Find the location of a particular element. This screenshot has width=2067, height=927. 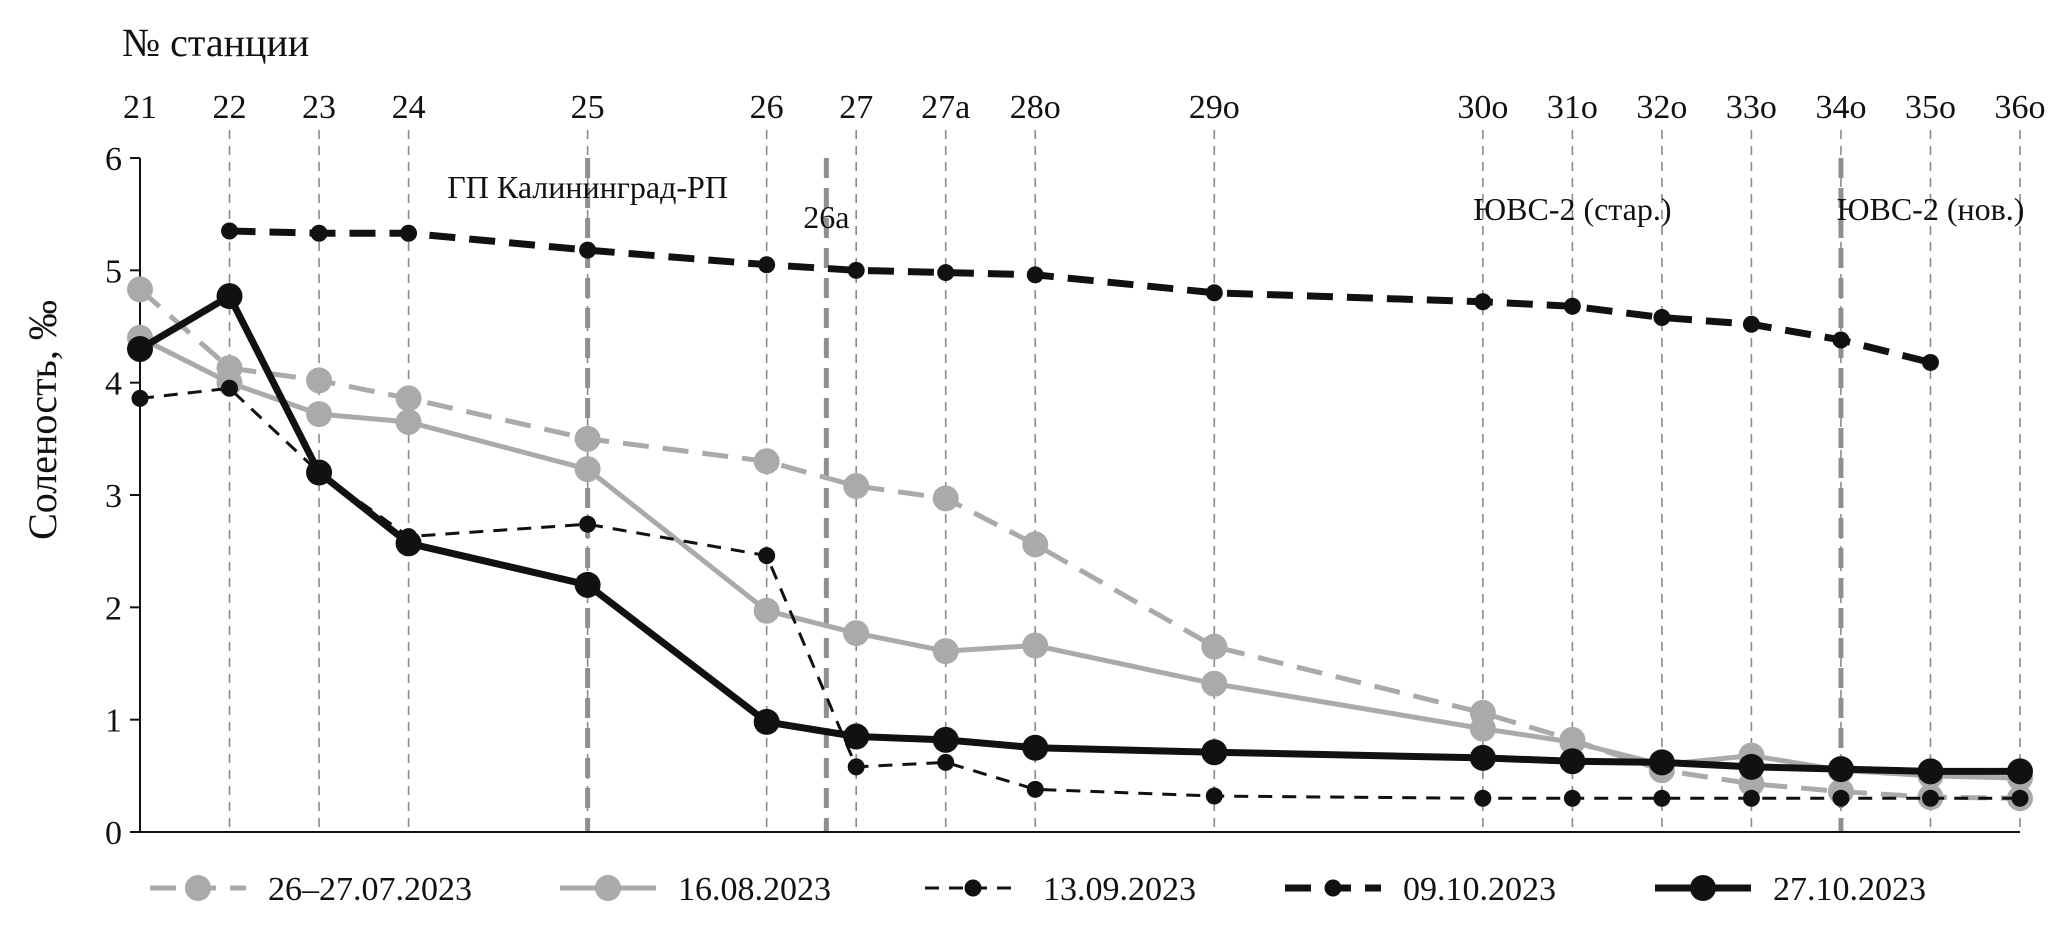

legend-item: 26–27.07.2023 is located at coordinates (311, 889).